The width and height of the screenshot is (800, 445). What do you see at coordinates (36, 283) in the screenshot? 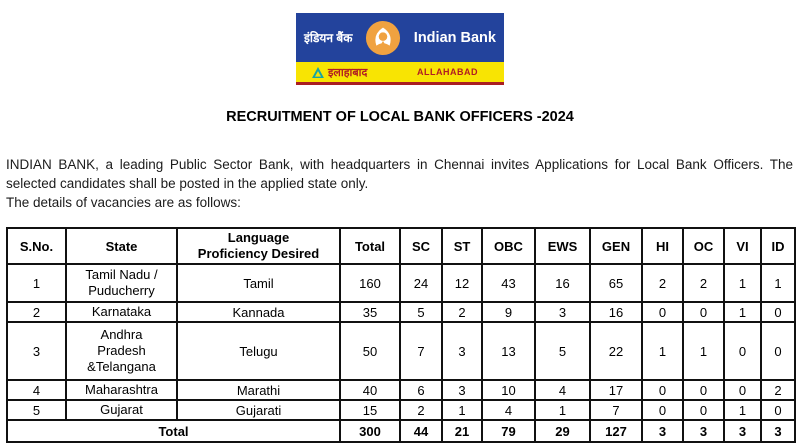
I see `sno-cell: 1` at bounding box center [36, 283].